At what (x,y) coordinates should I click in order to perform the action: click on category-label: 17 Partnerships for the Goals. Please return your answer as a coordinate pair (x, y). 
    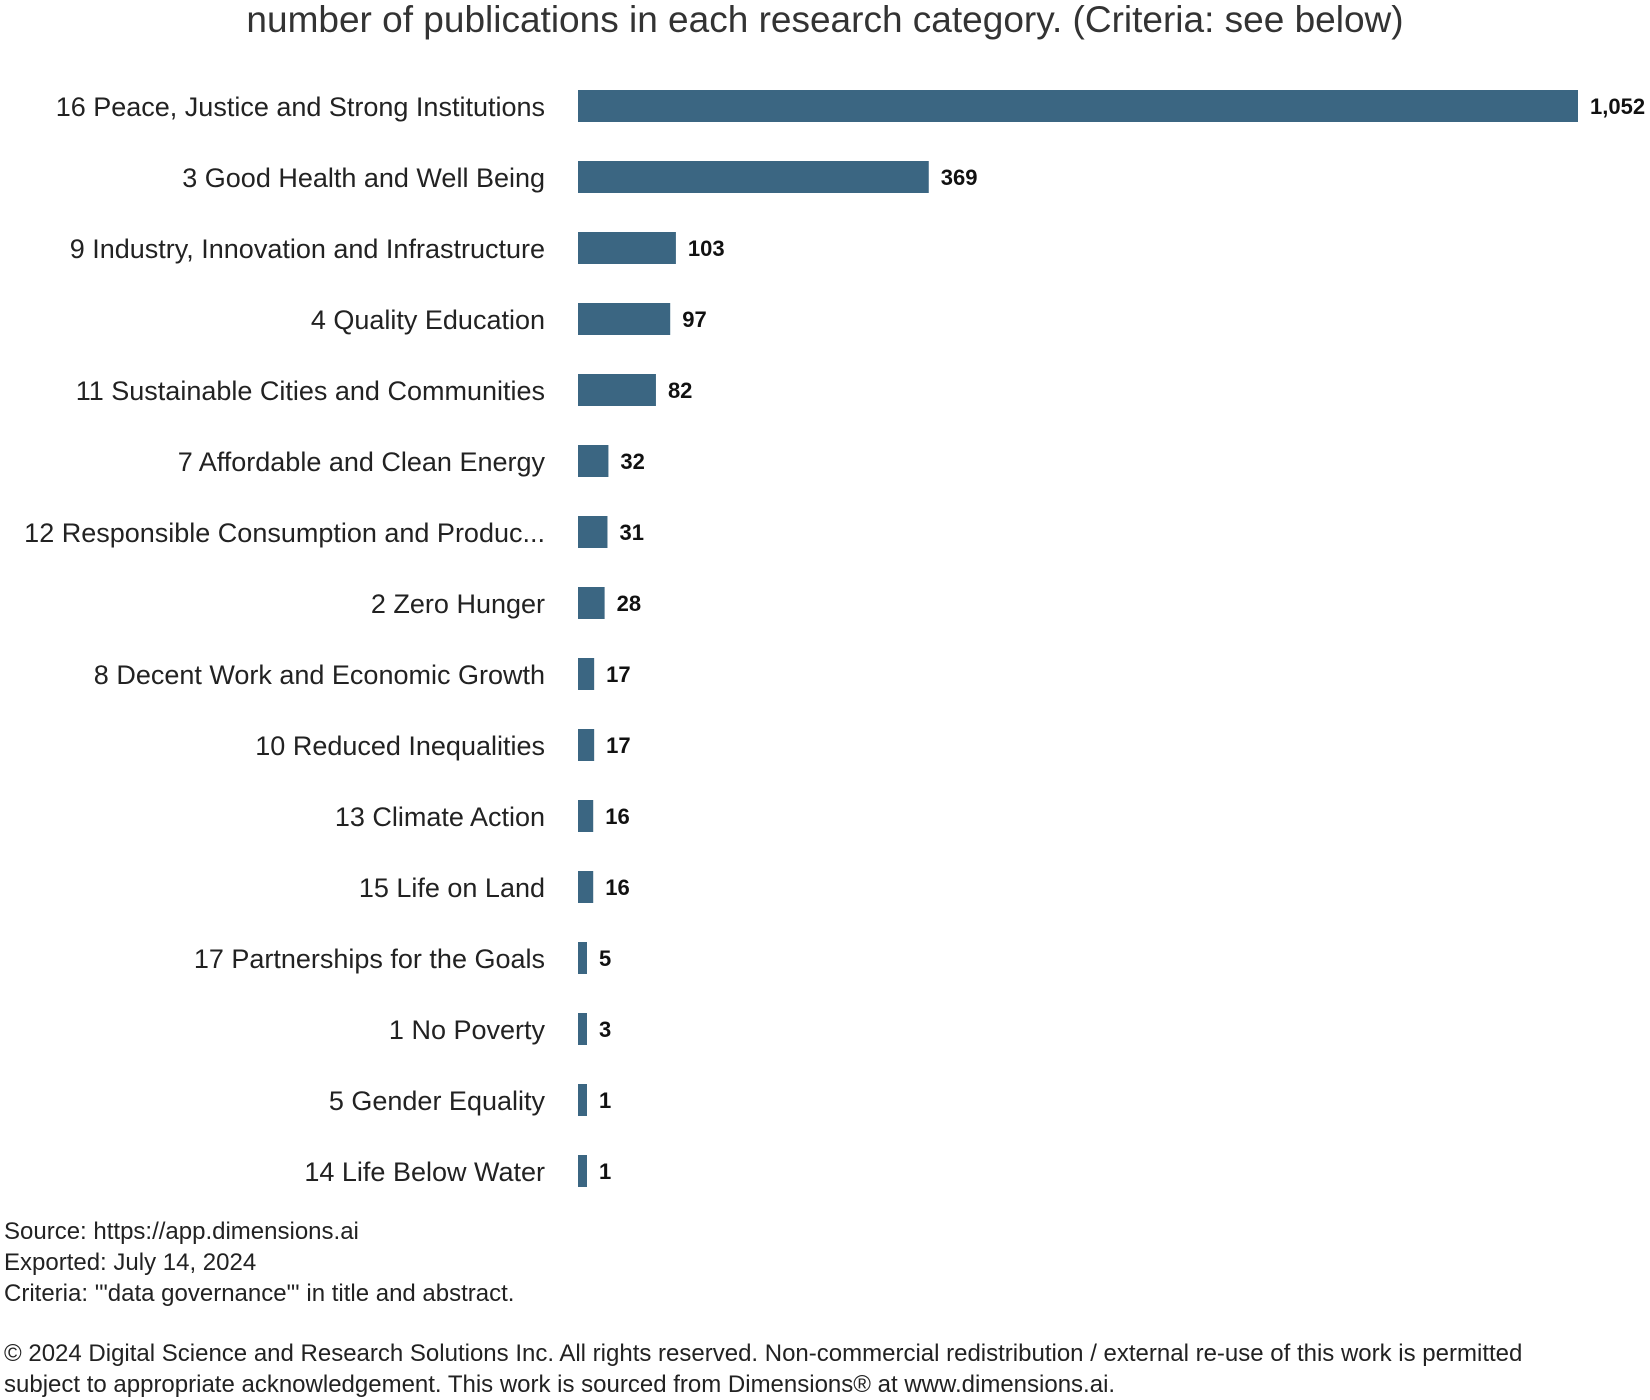
    Looking at the image, I should click on (369, 959).